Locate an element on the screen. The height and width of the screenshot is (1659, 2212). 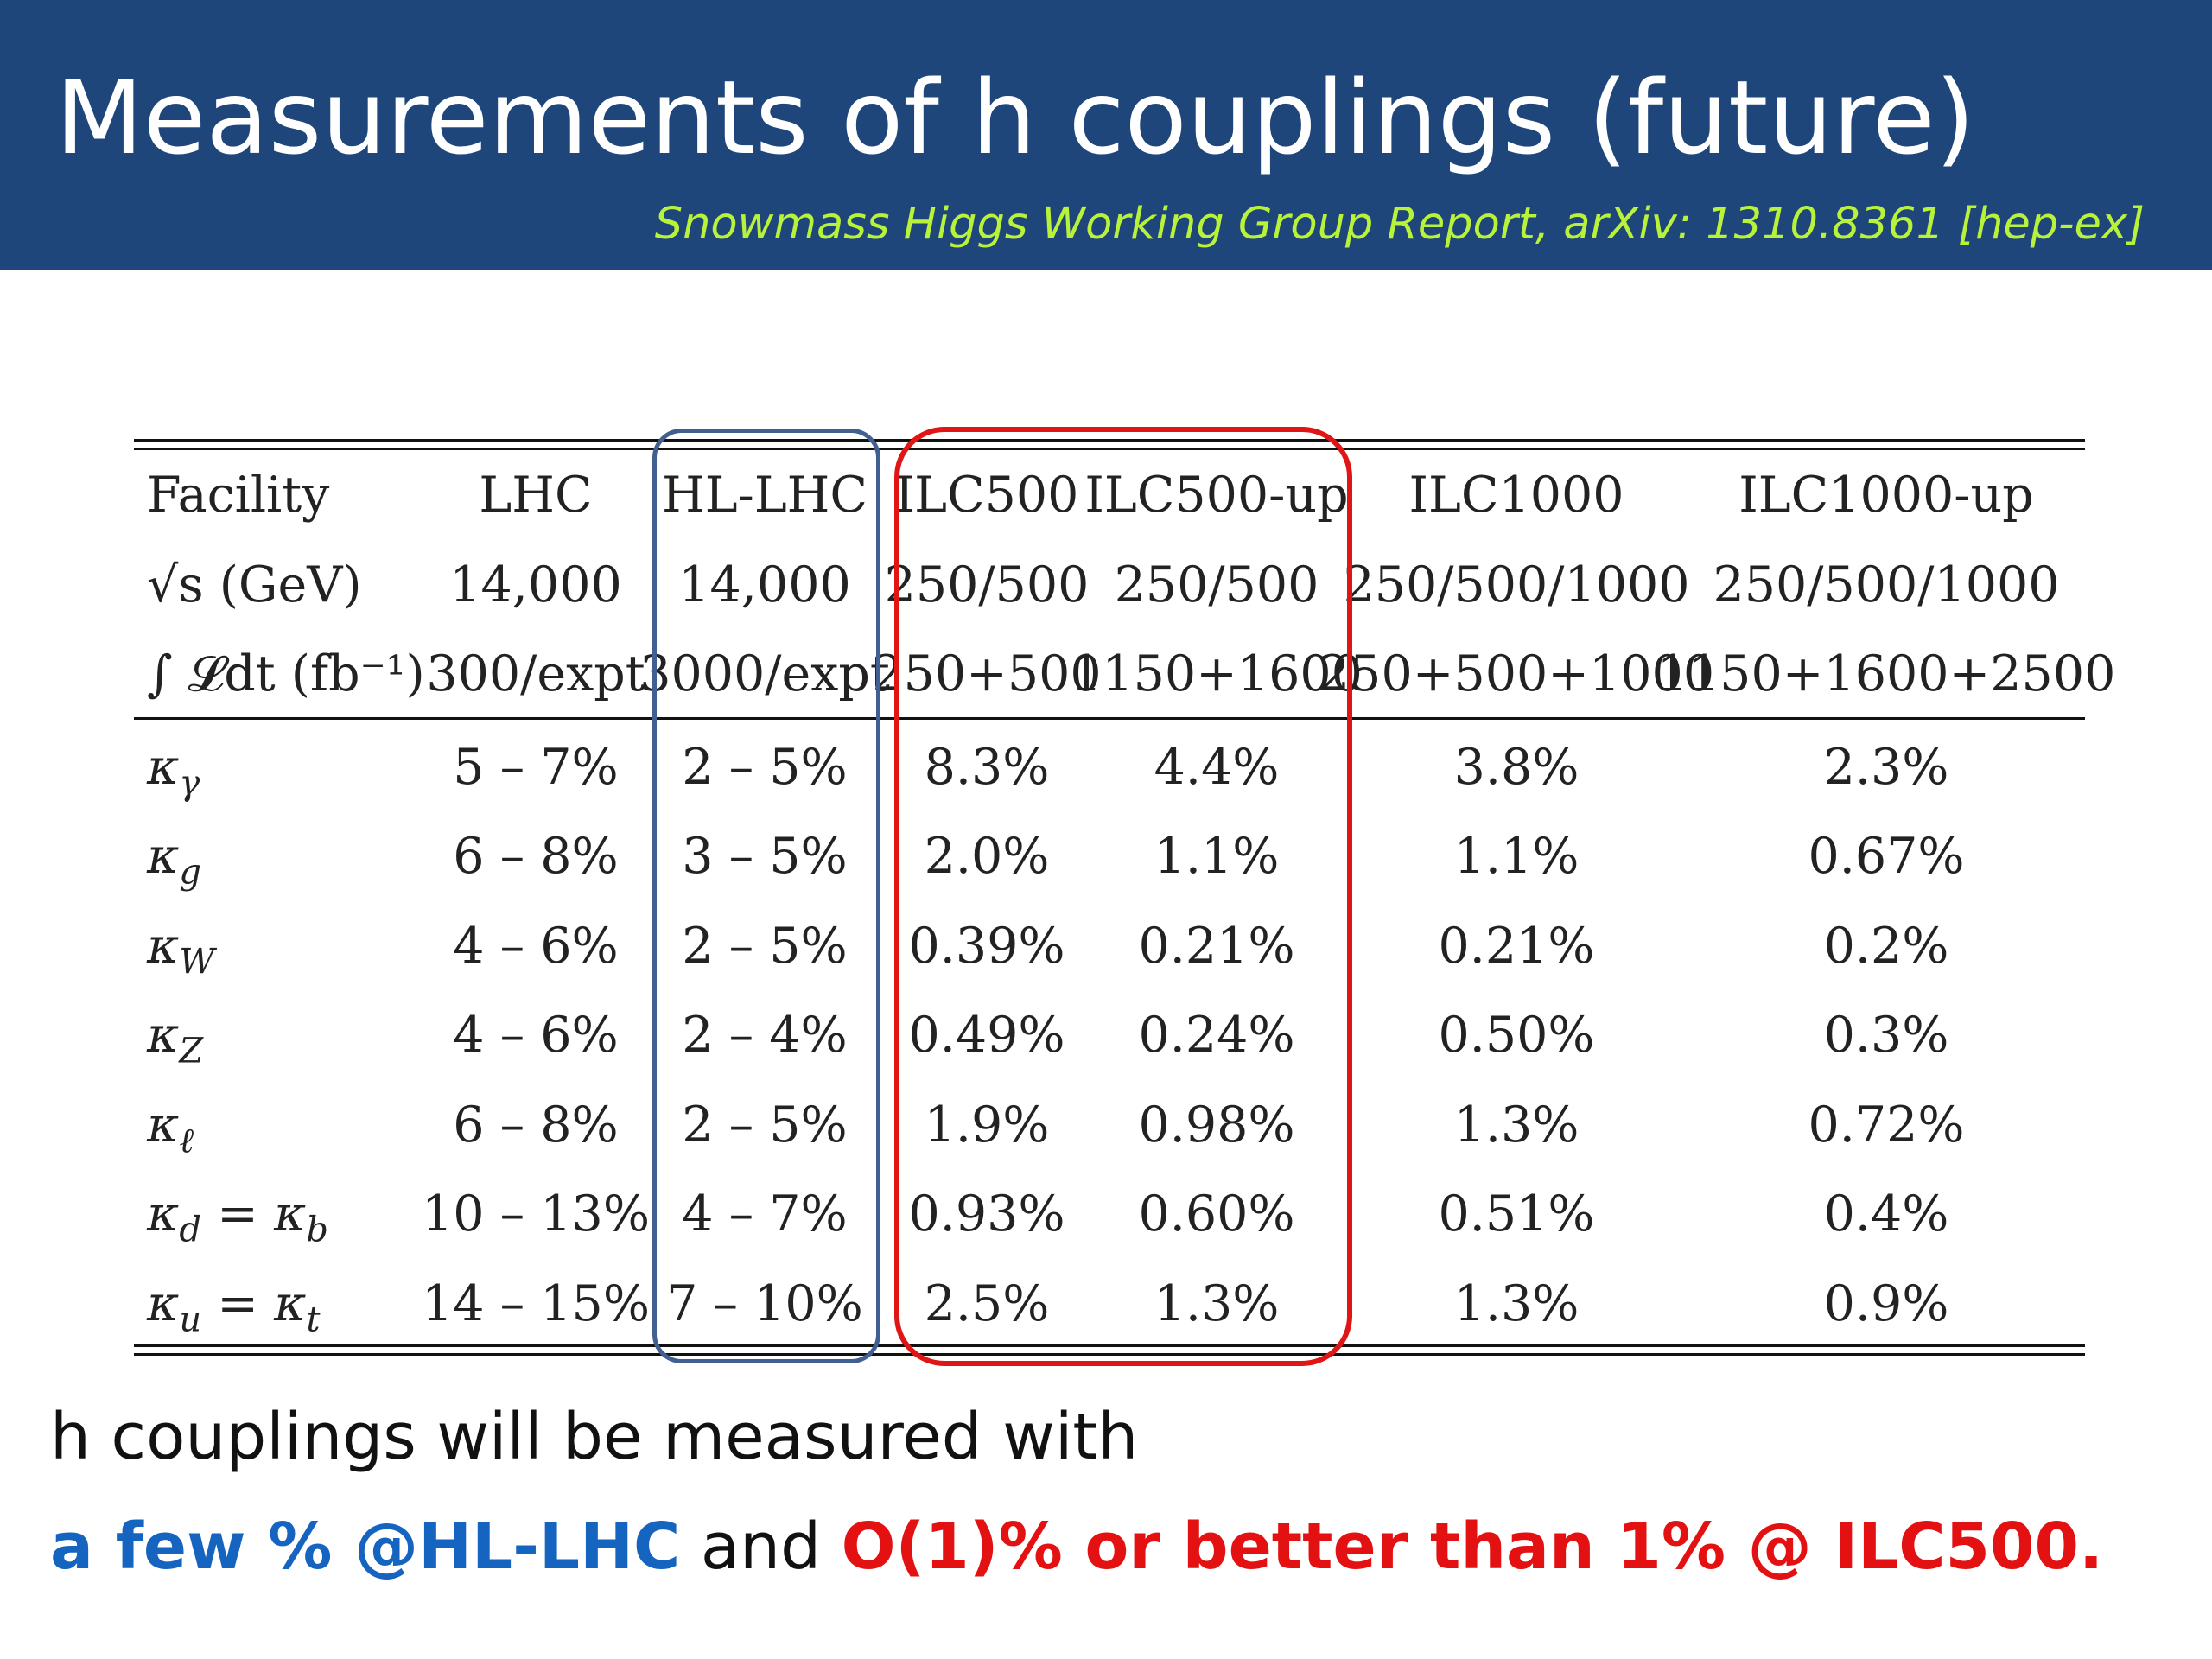
data-cell: 10 – 13% is located at coordinates (536, 1214).